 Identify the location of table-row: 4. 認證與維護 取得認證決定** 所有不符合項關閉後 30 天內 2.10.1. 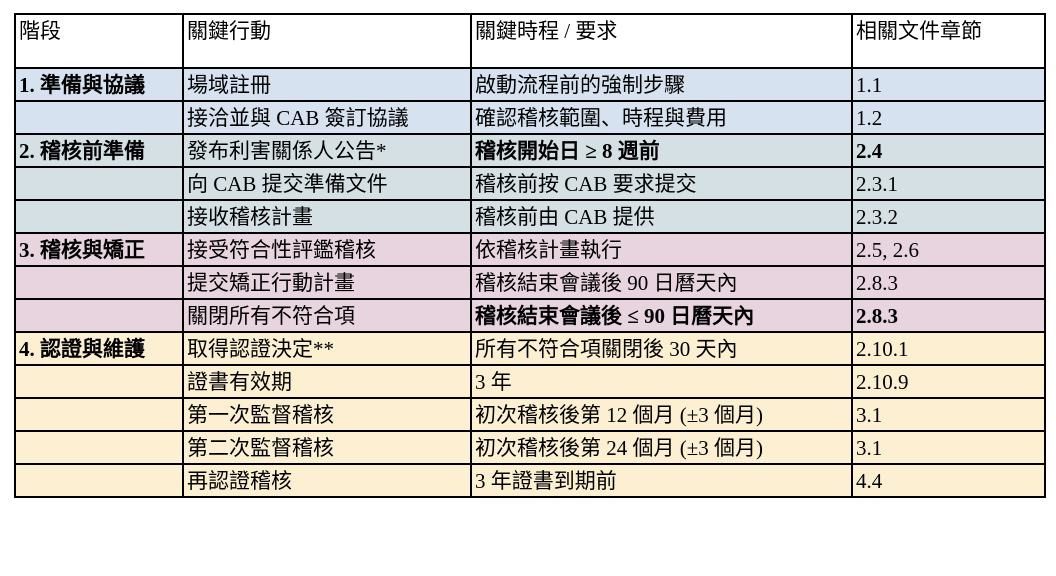
(530, 348).